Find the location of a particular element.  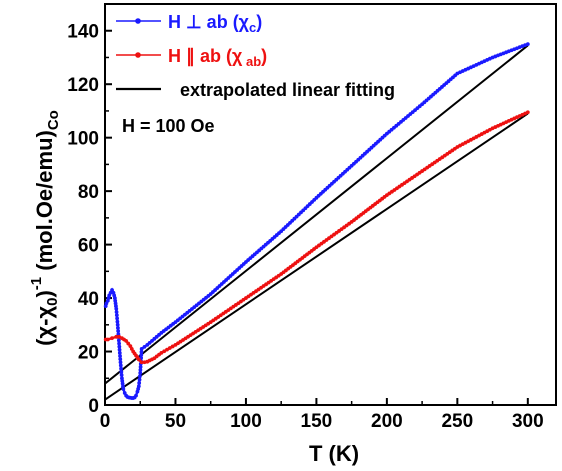

y-tick-label: 80 is located at coordinates (88, 192).